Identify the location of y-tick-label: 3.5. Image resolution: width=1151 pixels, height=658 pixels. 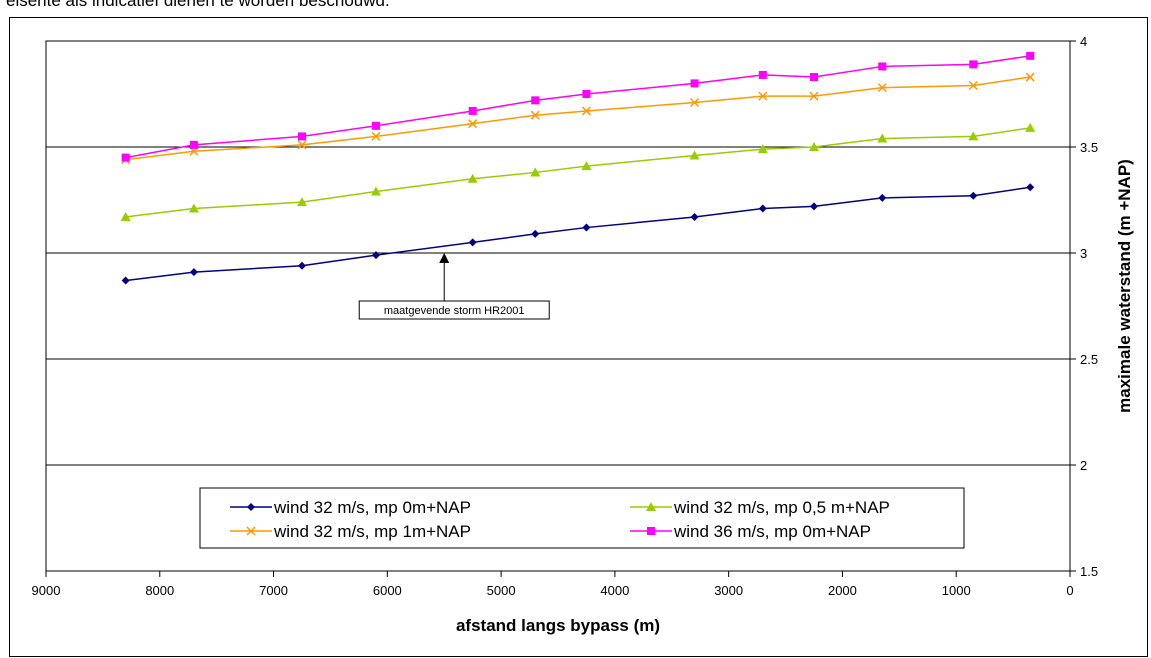
(1089, 147).